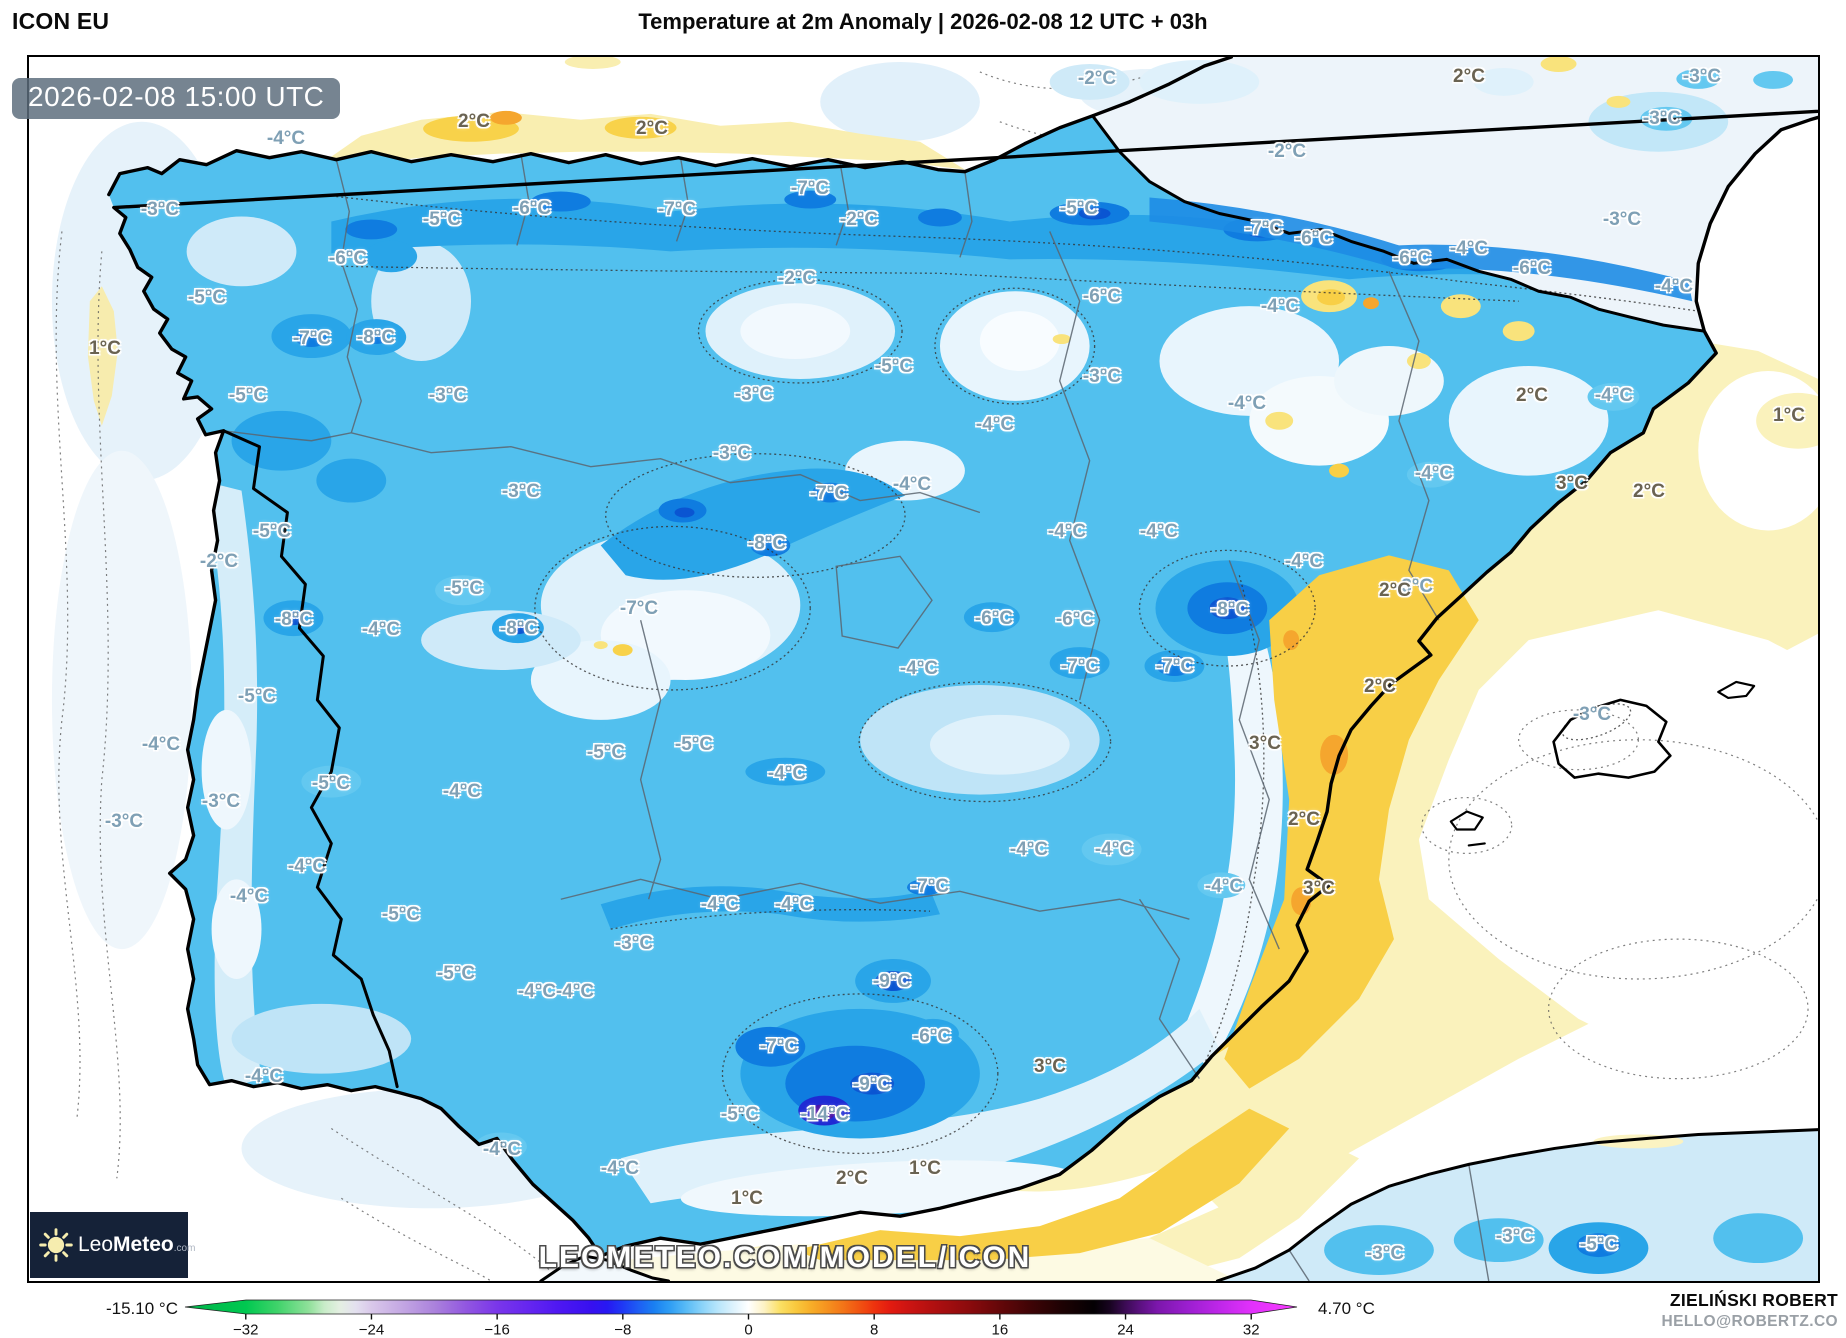 The width and height of the screenshot is (1846, 1338). I want to click on logo-text: LeoMeteo.com, so click(137, 1244).